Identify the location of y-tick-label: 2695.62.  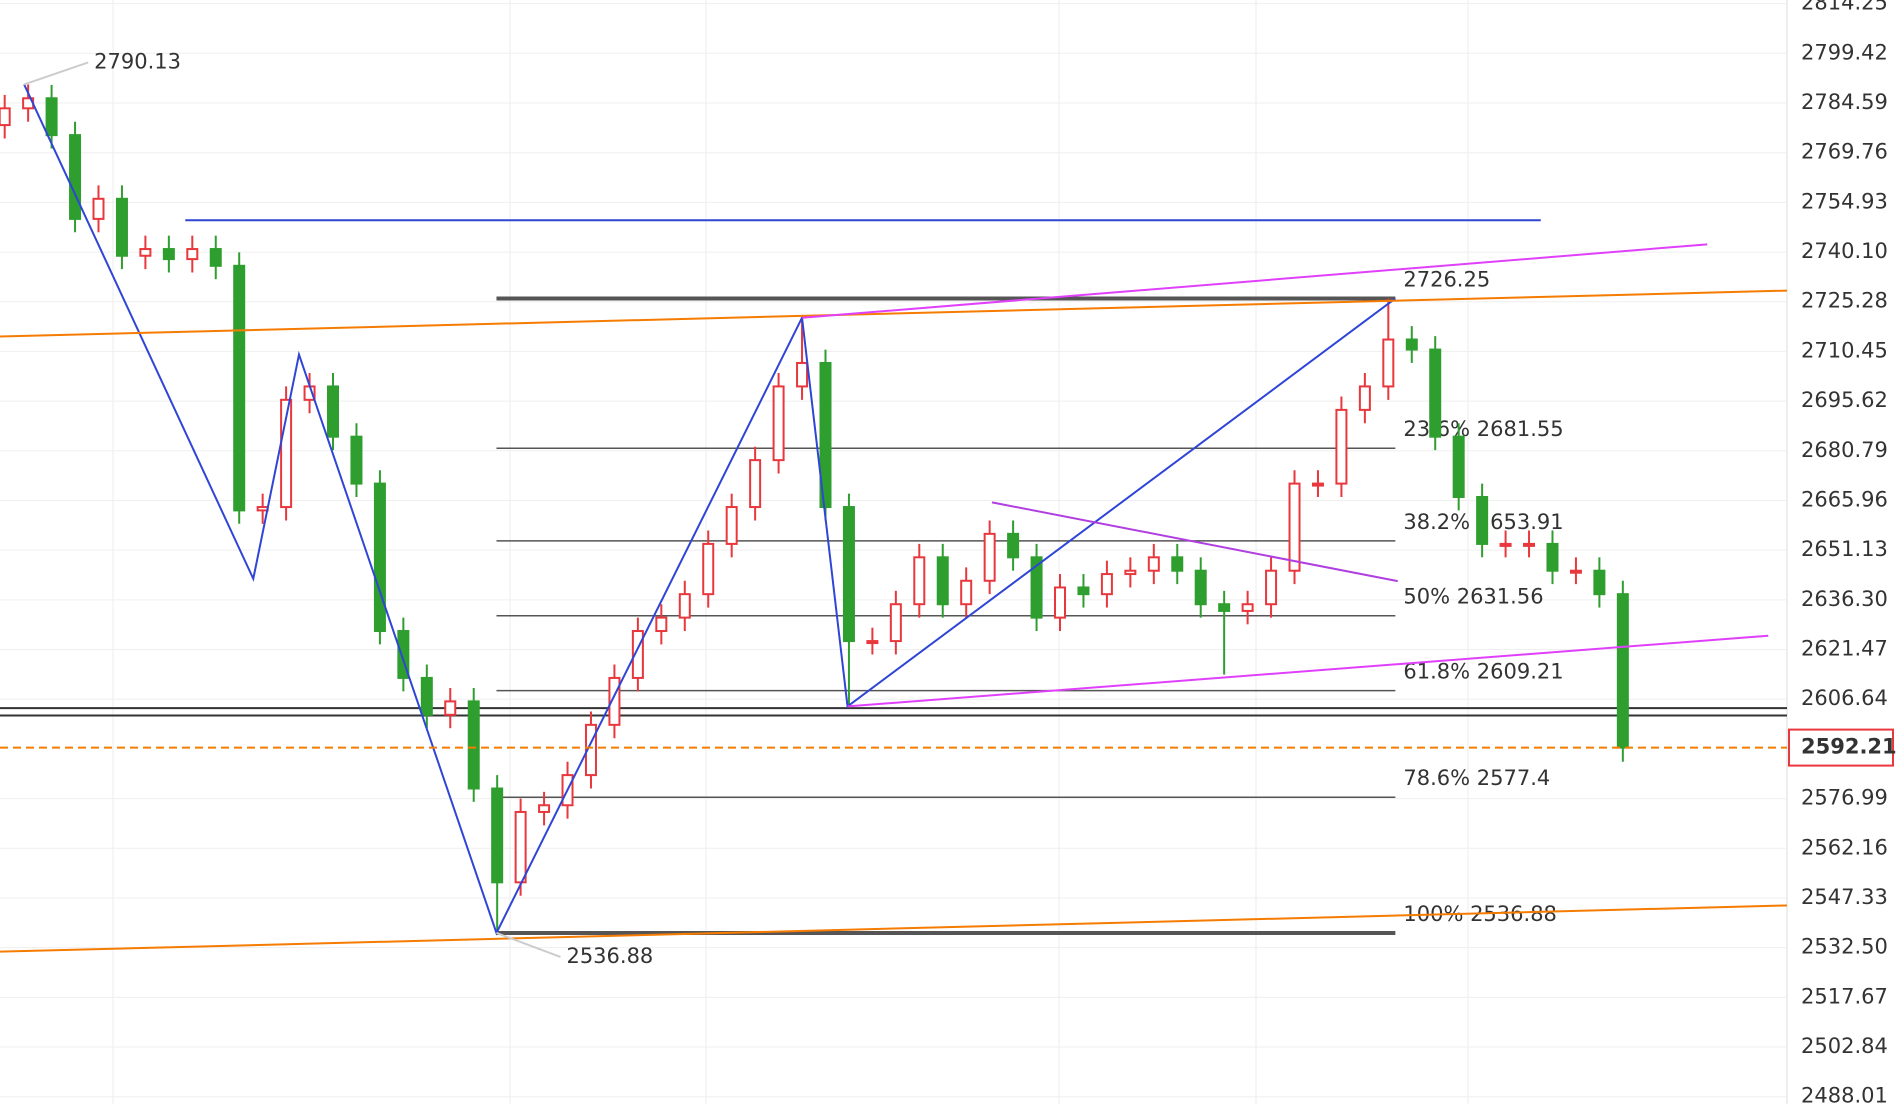
(1844, 400).